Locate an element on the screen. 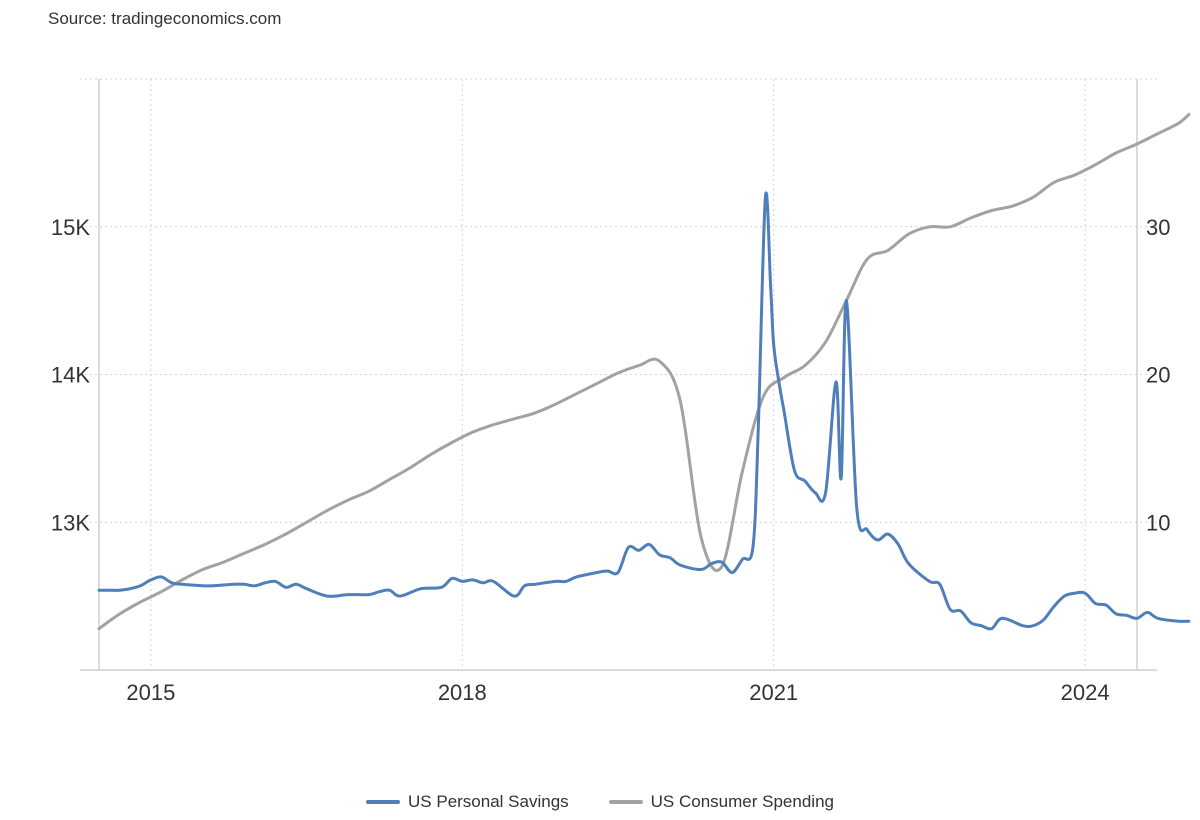  x-tick-label: 2021 is located at coordinates (773, 692).